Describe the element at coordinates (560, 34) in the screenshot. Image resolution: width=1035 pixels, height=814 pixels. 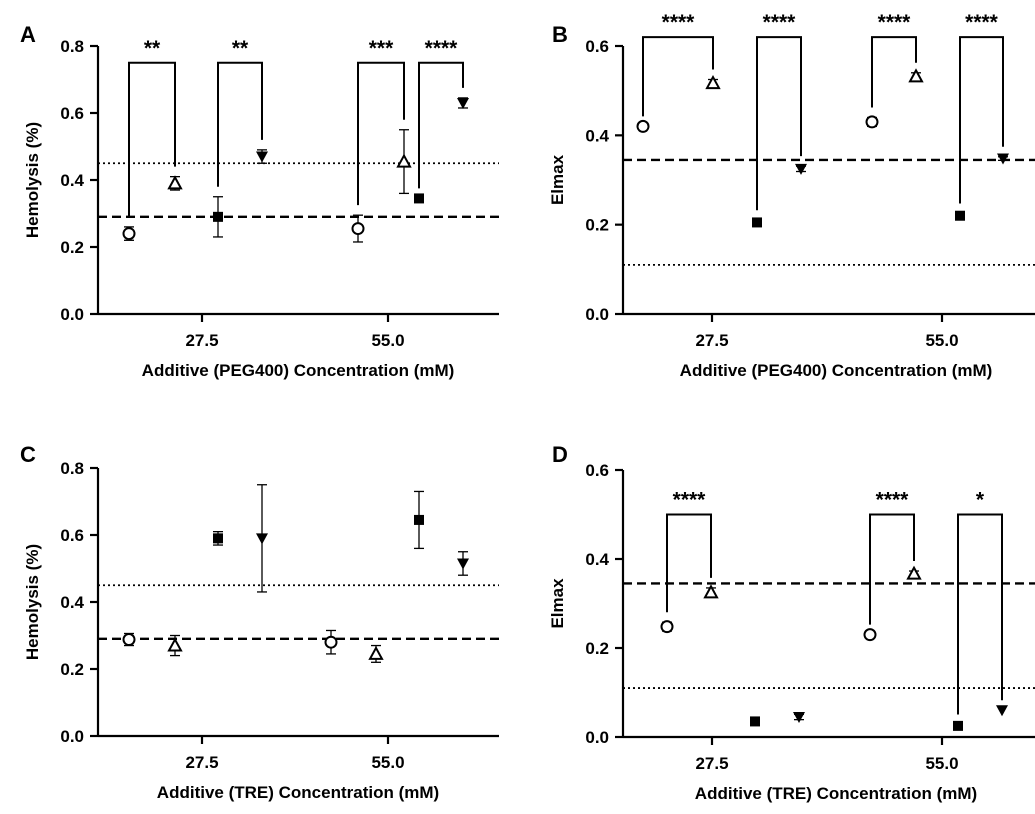
I see `panel-letter: B` at that location.